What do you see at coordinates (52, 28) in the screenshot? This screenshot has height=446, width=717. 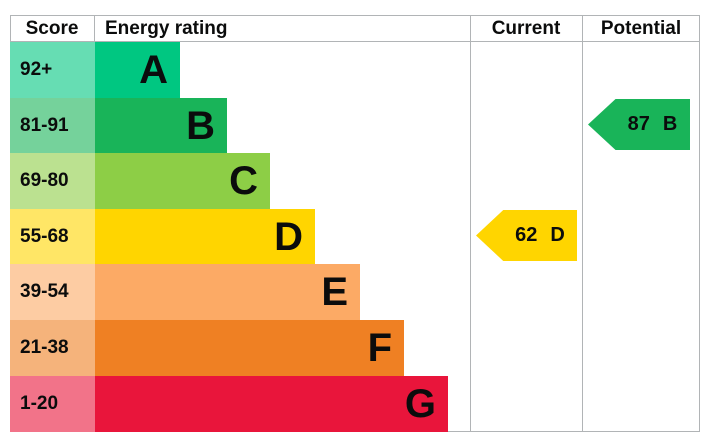 I see `score-header: Score` at bounding box center [52, 28].